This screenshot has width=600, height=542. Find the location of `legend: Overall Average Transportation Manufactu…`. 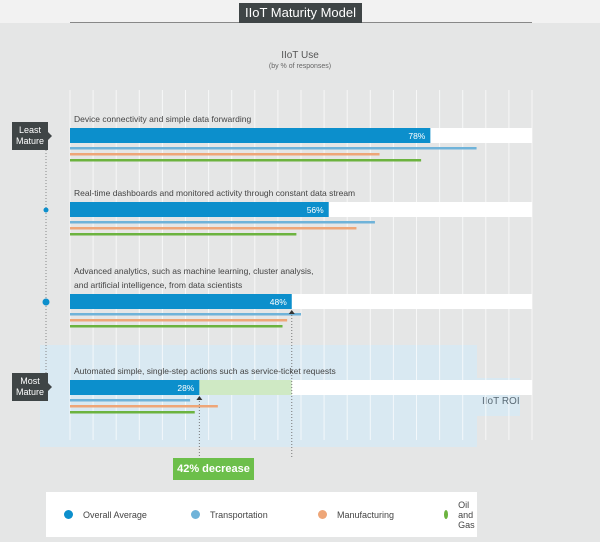

legend: Overall Average Transportation Manufactu… is located at coordinates (261, 514).